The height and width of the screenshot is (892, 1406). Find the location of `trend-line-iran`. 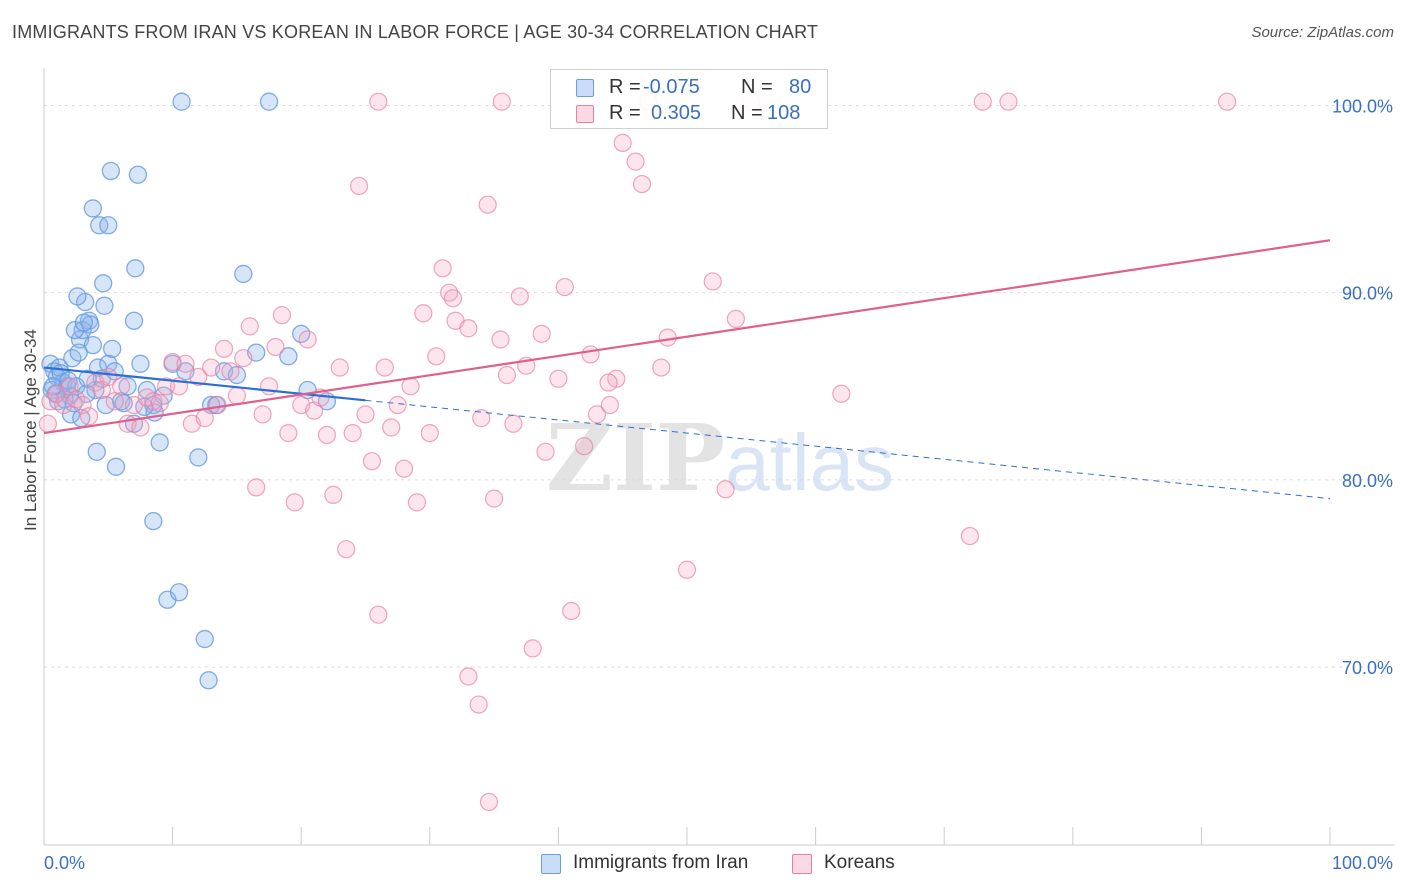

trend-line-iran is located at coordinates (204, 384).